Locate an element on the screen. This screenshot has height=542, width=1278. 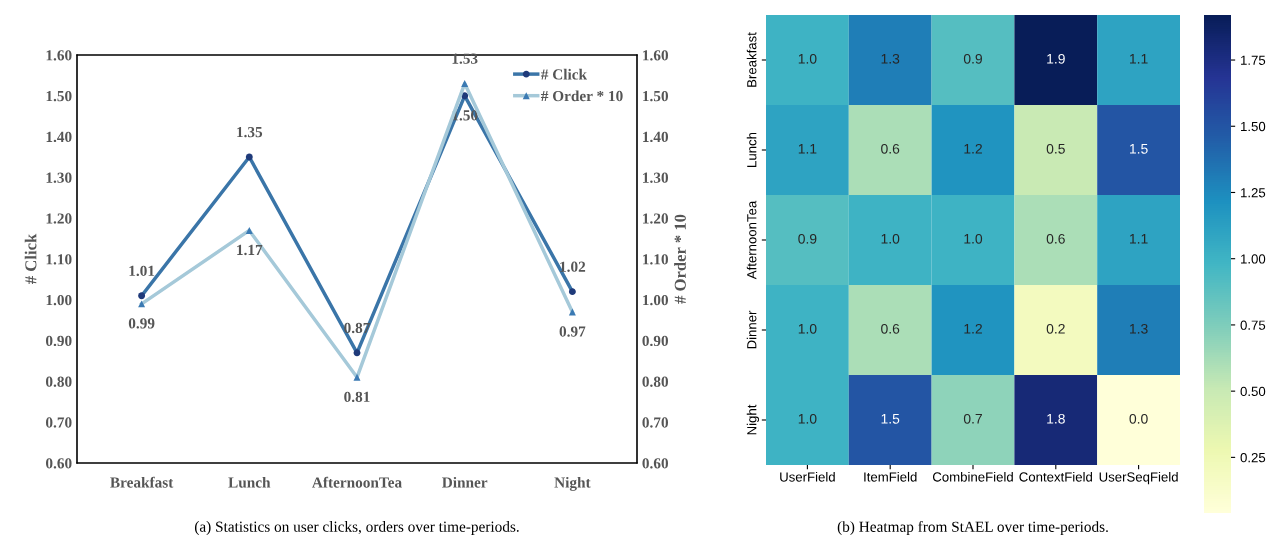
data-label: 1.35 is located at coordinates (250, 132).